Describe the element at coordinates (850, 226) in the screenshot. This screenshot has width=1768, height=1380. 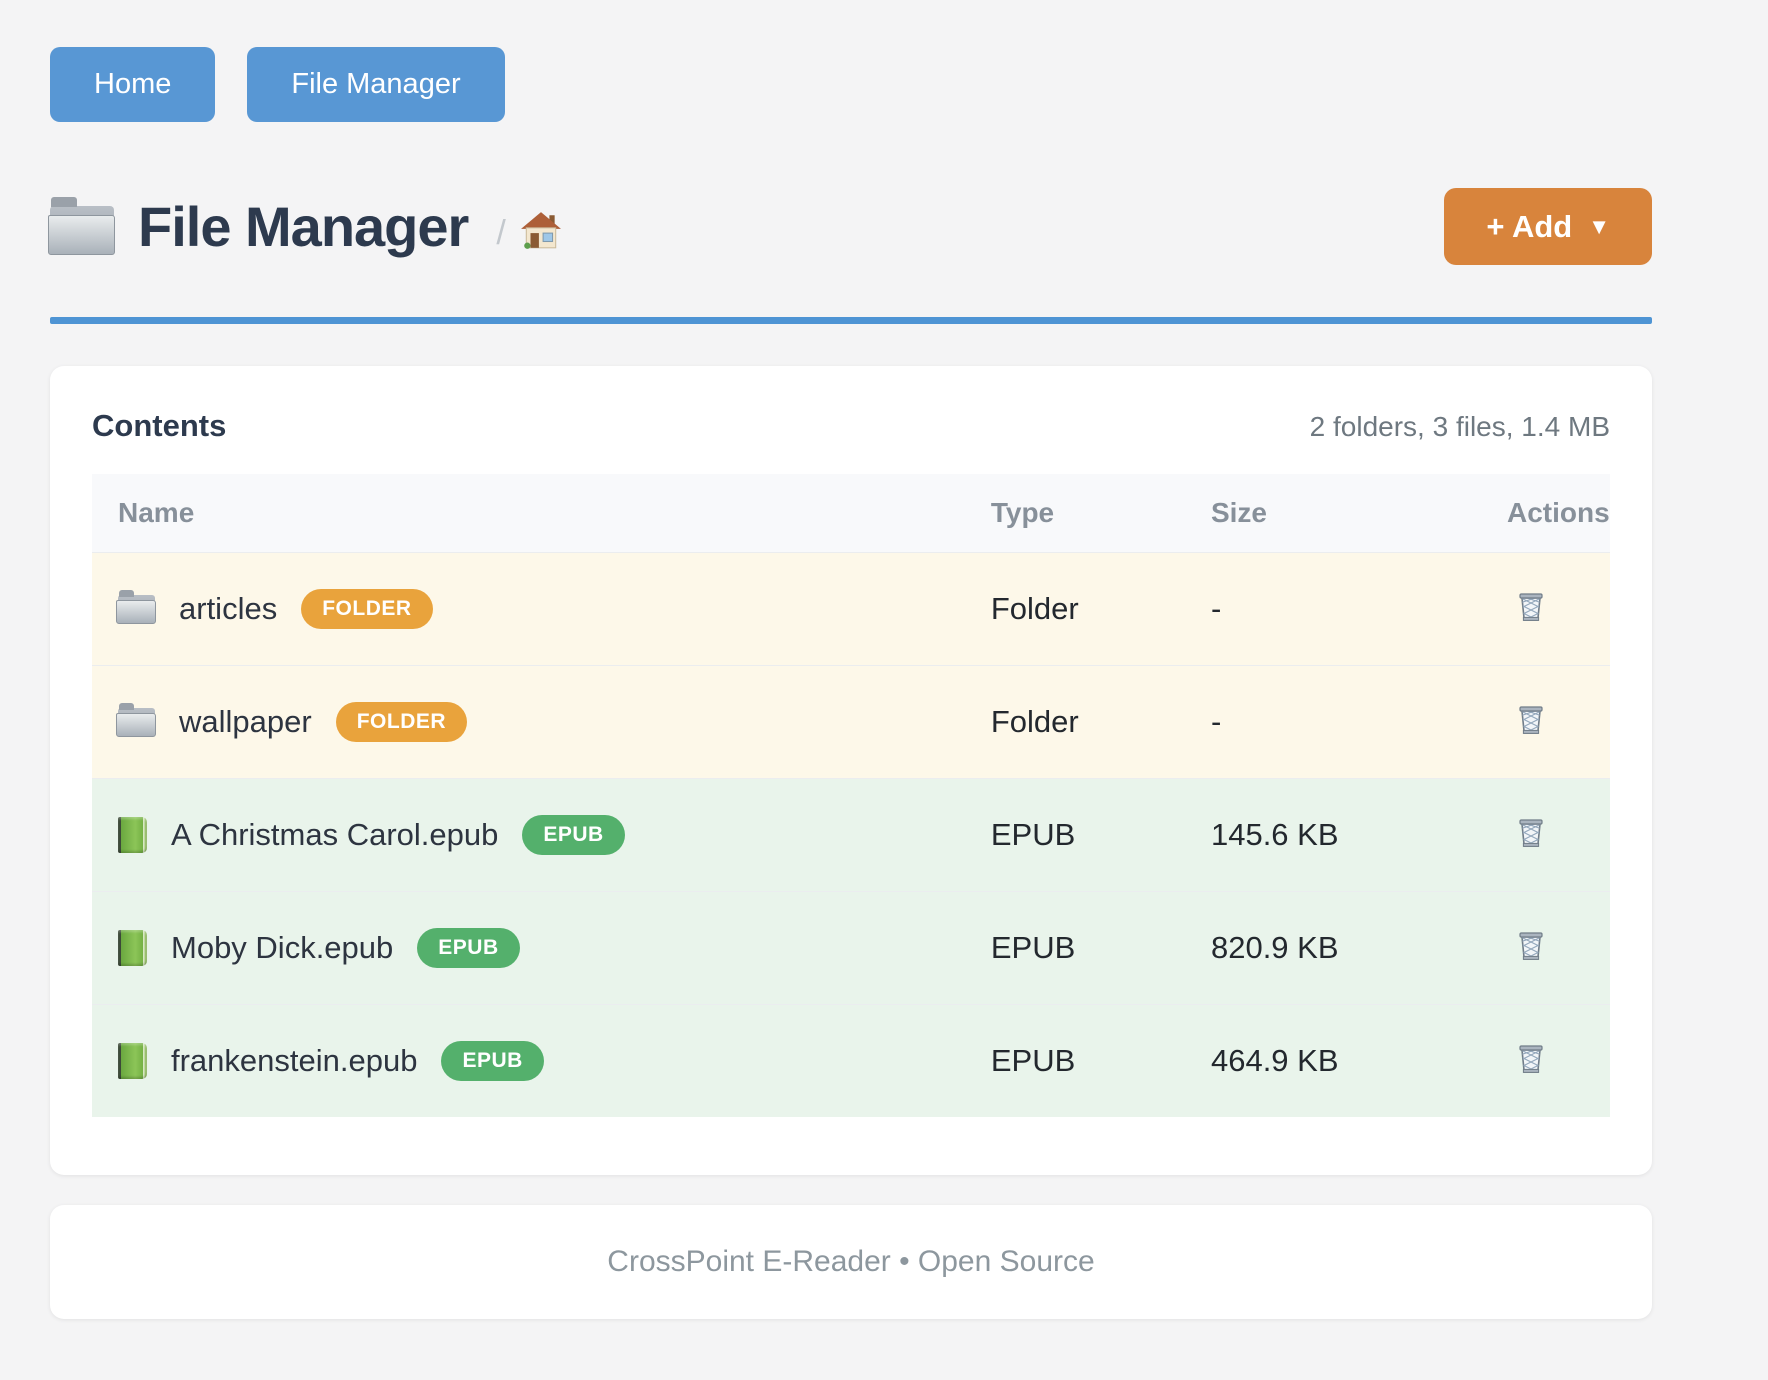
I see `page-header: File Manager / + Add ▼` at that location.